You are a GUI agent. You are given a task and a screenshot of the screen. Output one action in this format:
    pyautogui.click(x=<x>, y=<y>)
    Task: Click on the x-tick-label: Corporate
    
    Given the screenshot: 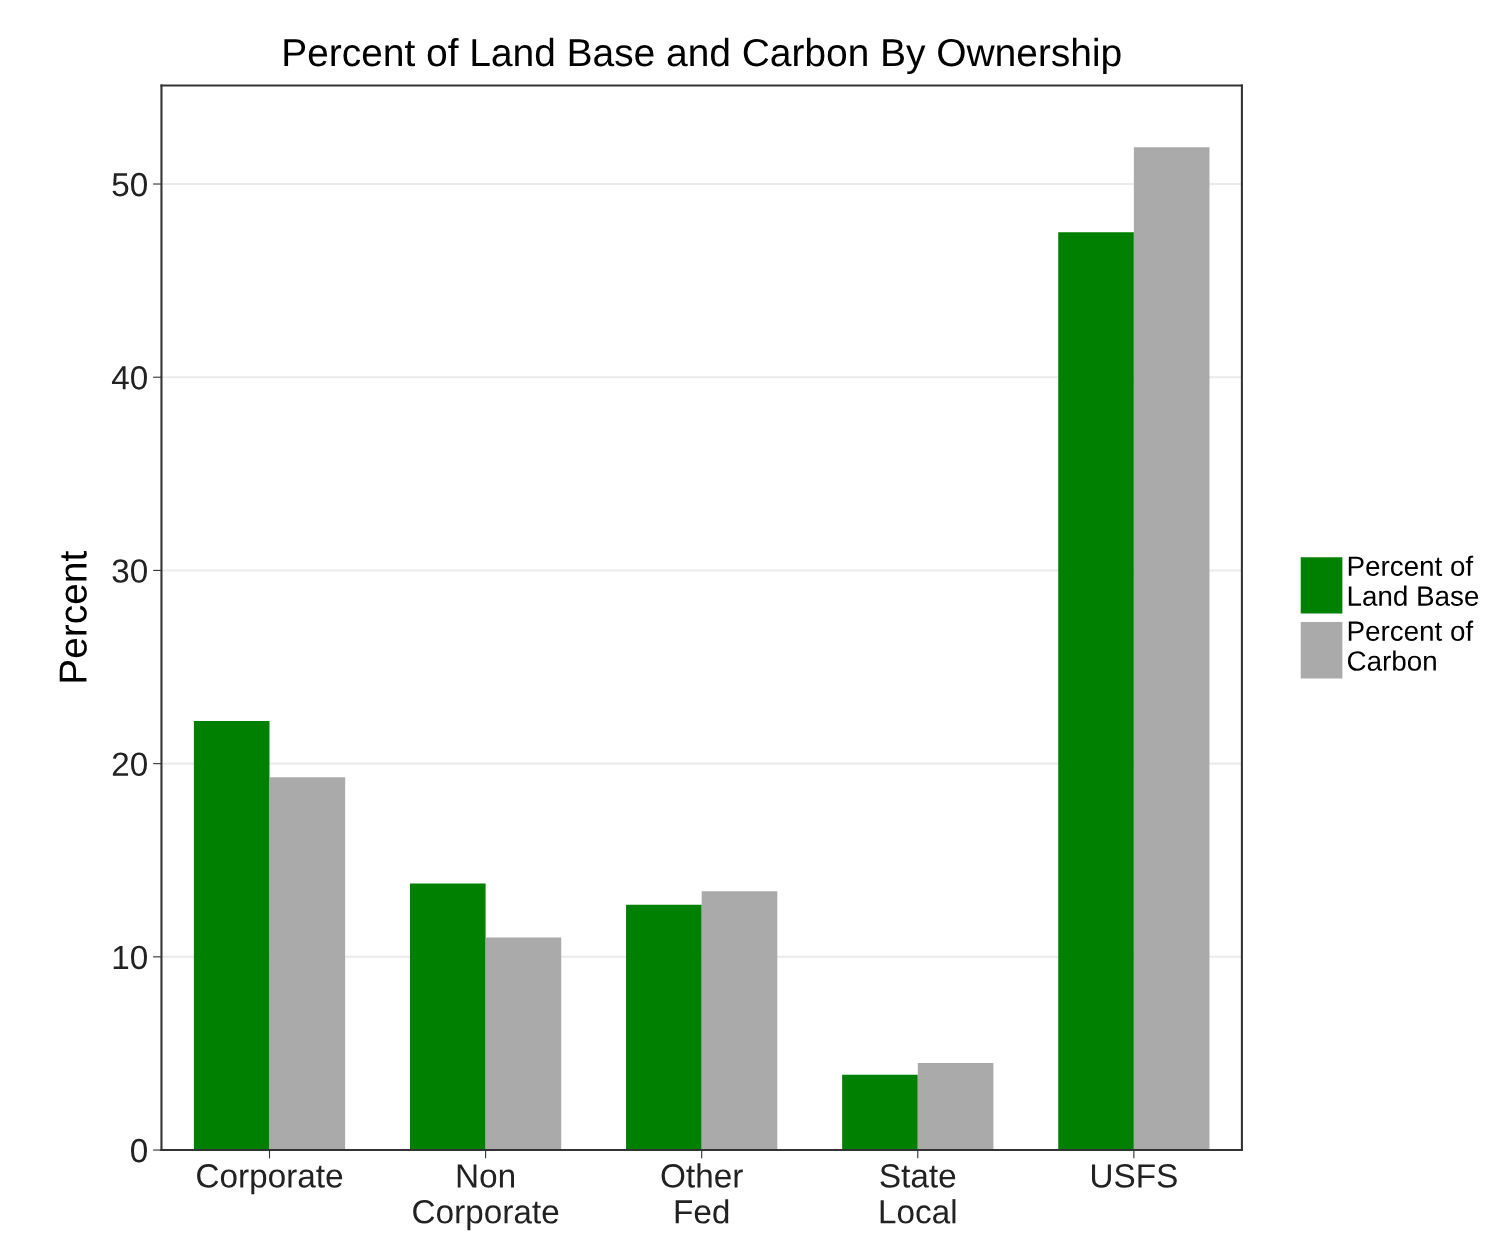 What is the action you would take?
    pyautogui.click(x=270, y=1179)
    